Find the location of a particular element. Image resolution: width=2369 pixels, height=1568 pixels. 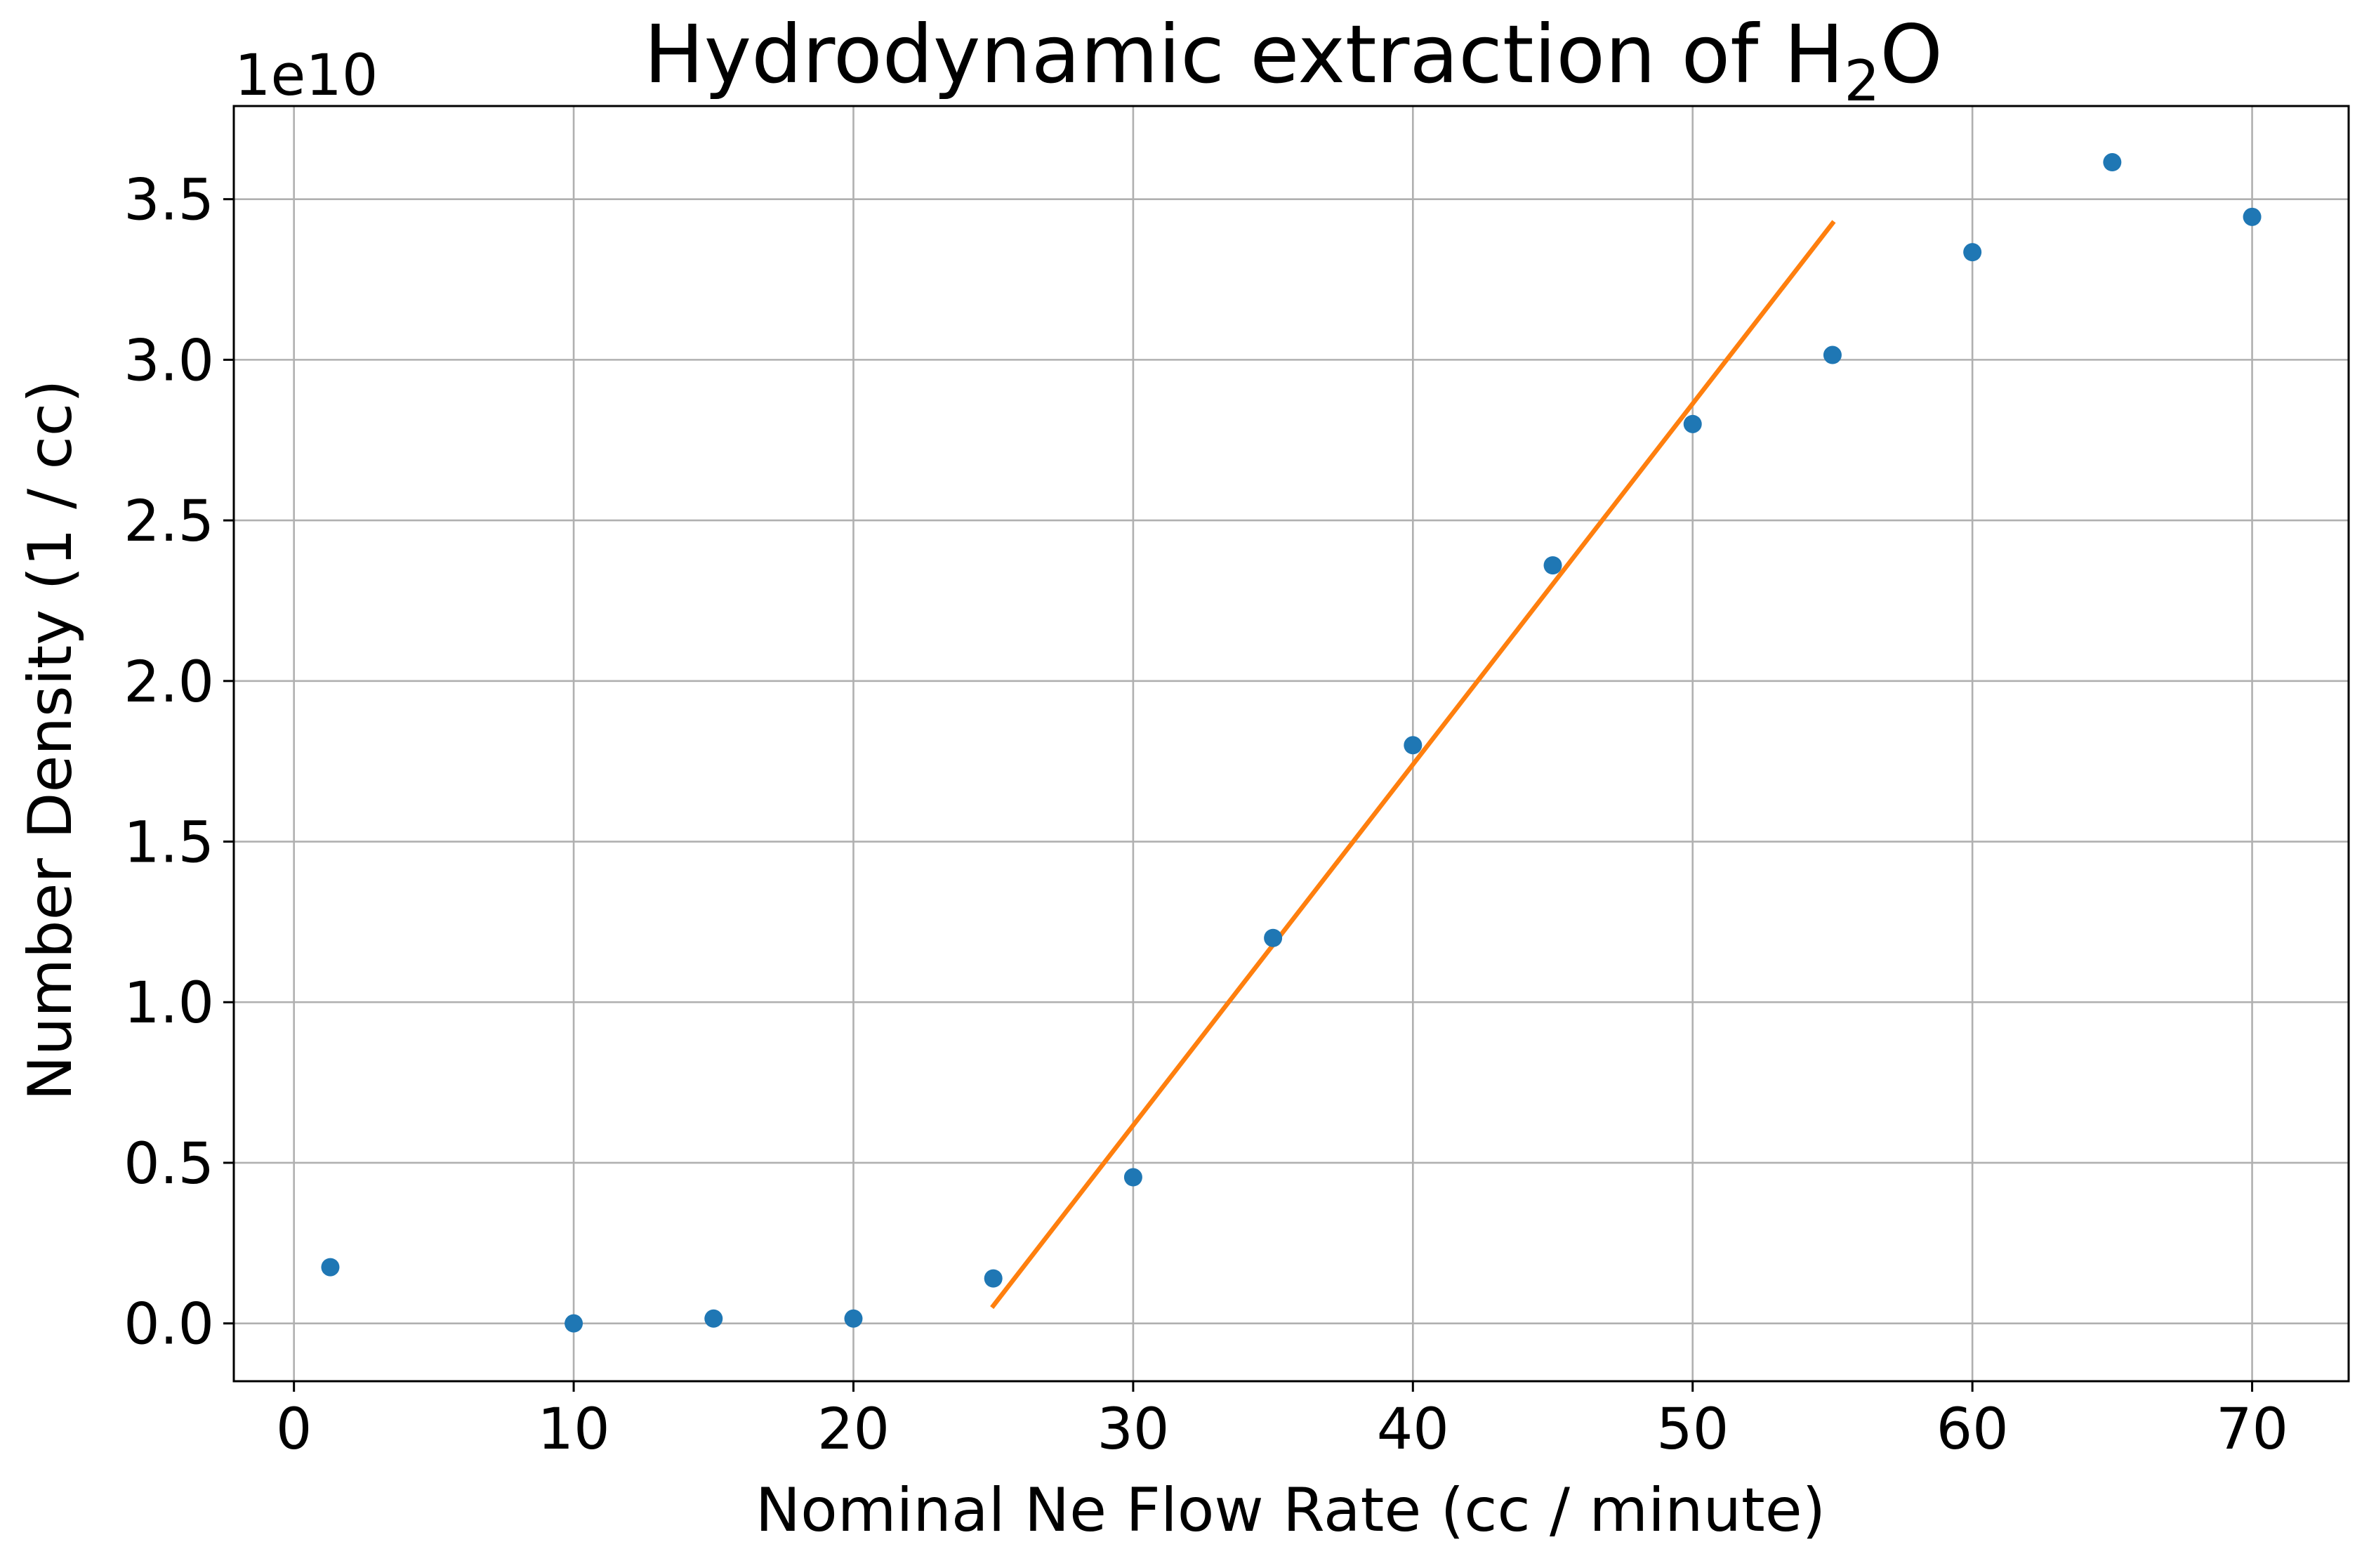

y-tick-label: 0.0 is located at coordinates (169, 1325).